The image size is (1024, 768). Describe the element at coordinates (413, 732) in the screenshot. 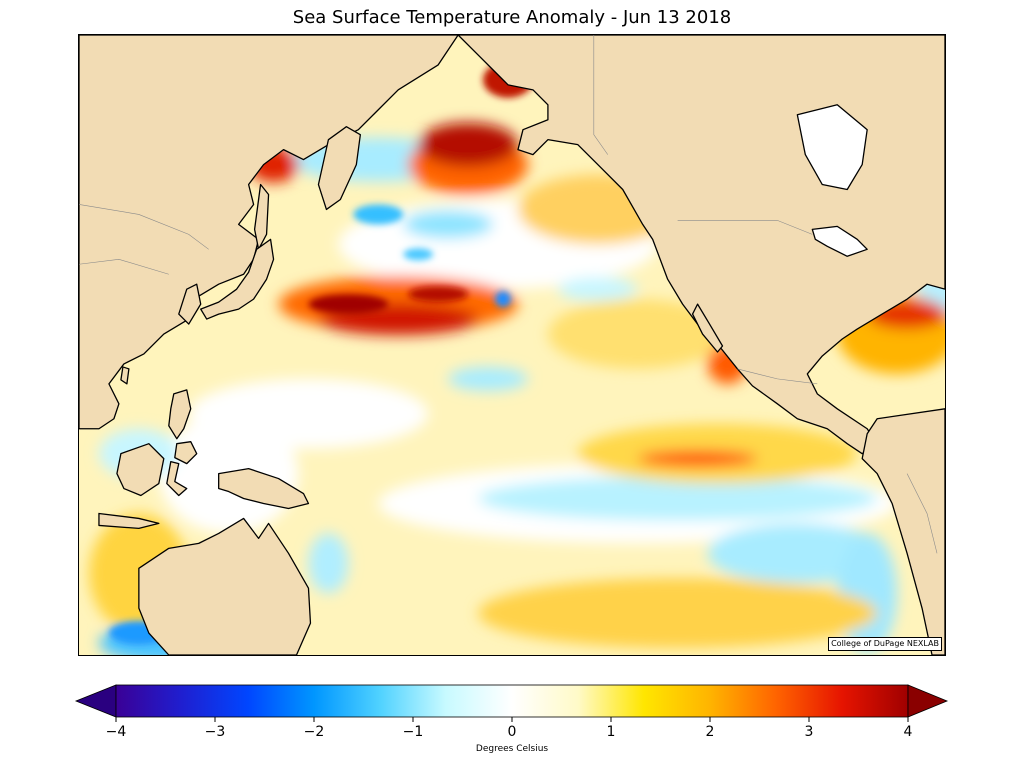

I see `colorbar-tick-label: −1` at that location.